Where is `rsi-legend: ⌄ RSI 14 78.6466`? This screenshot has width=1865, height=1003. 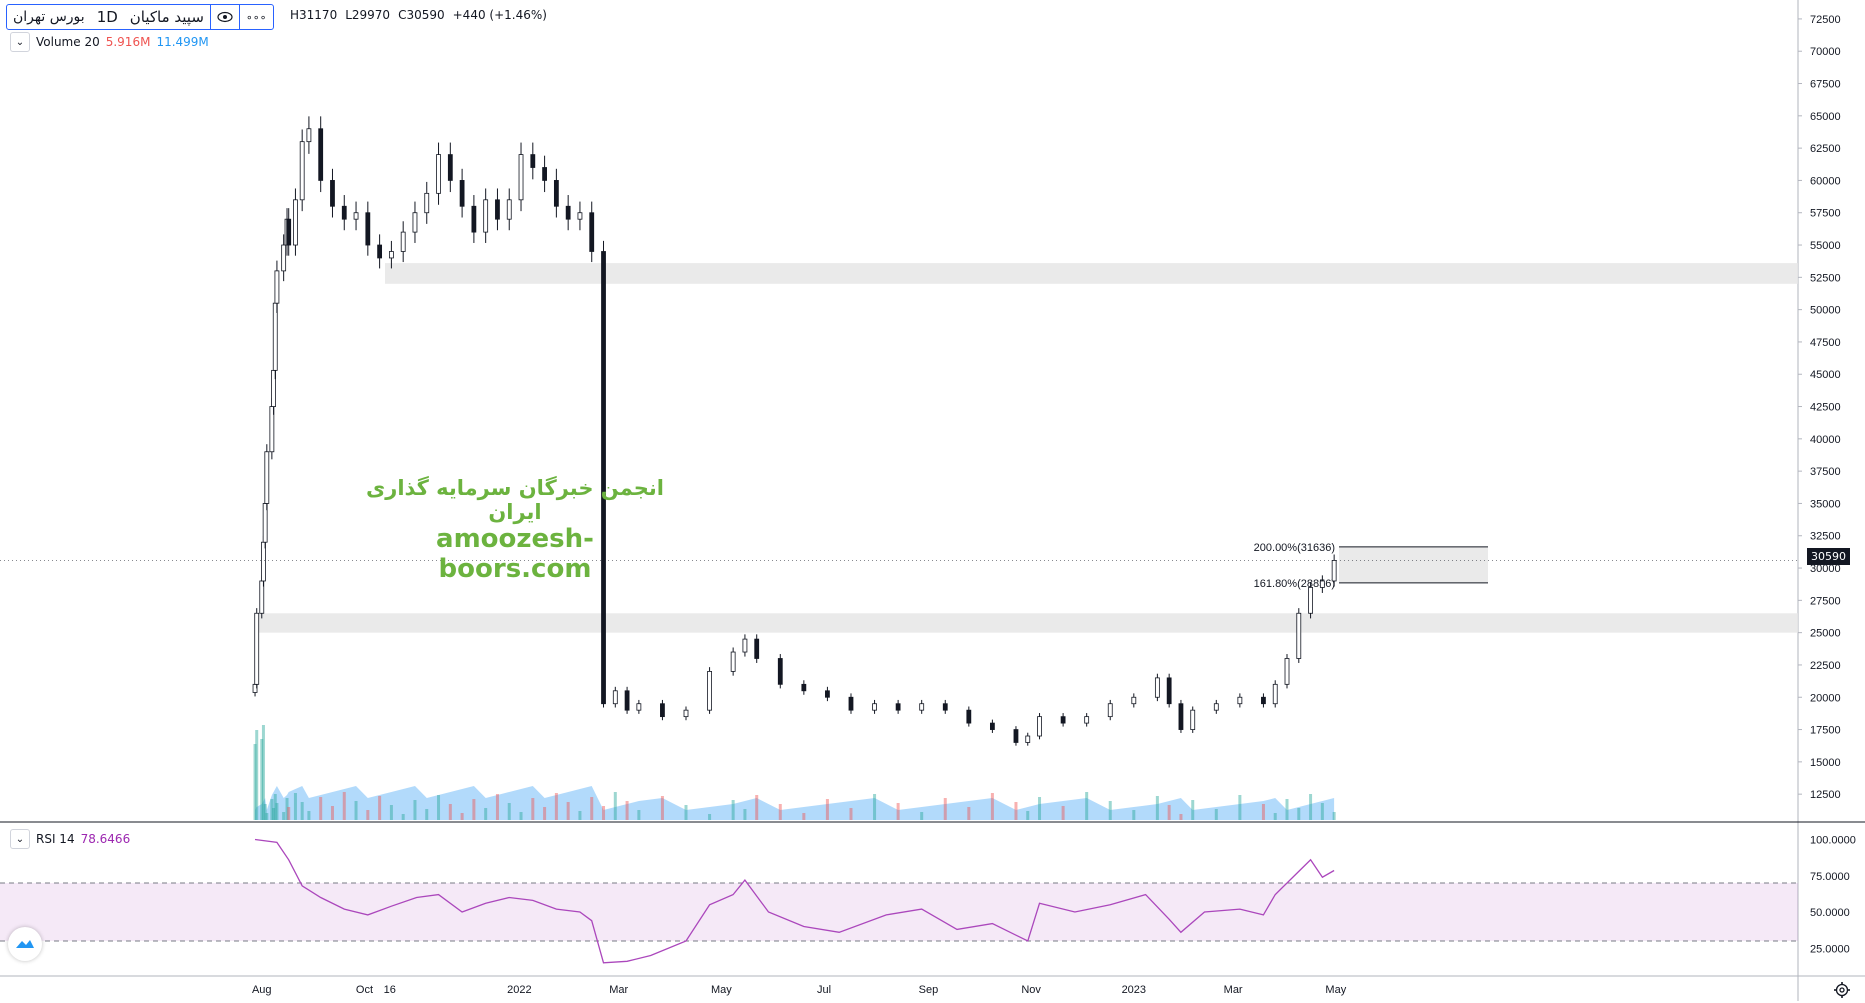
rsi-legend: ⌄ RSI 14 78.6466 is located at coordinates (70, 839).